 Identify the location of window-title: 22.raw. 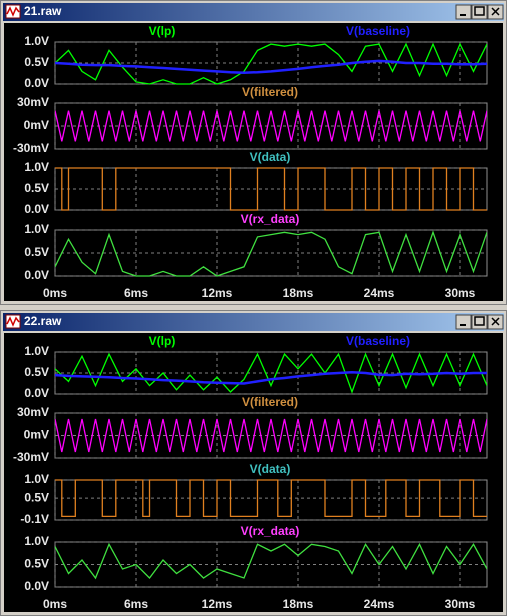
(43, 321).